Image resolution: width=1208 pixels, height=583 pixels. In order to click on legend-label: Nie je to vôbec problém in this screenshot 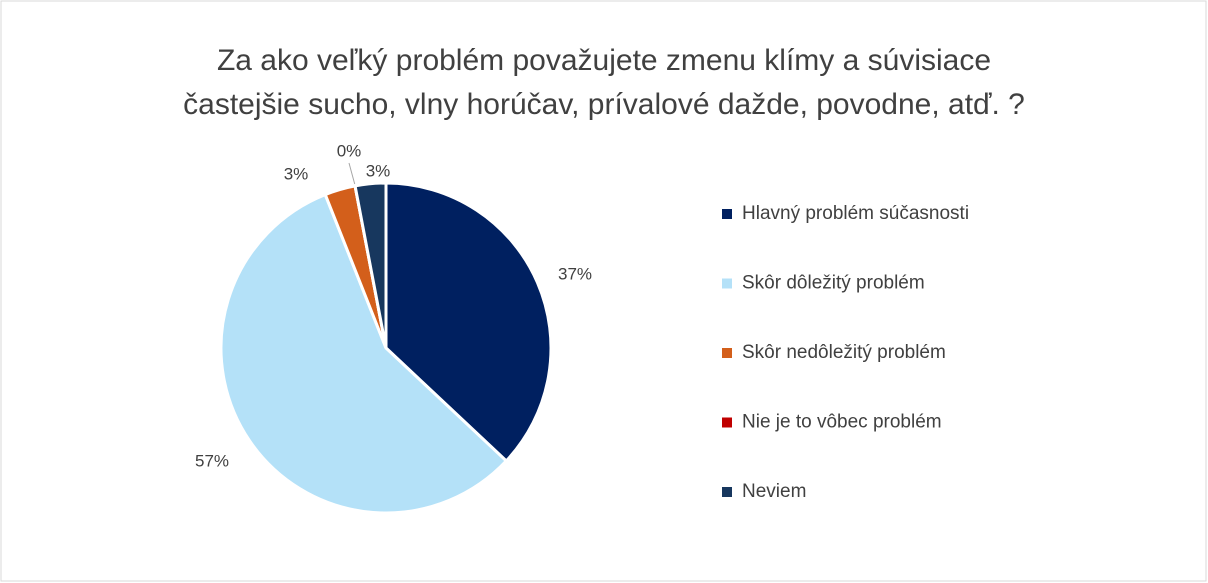, I will do `click(842, 422)`.